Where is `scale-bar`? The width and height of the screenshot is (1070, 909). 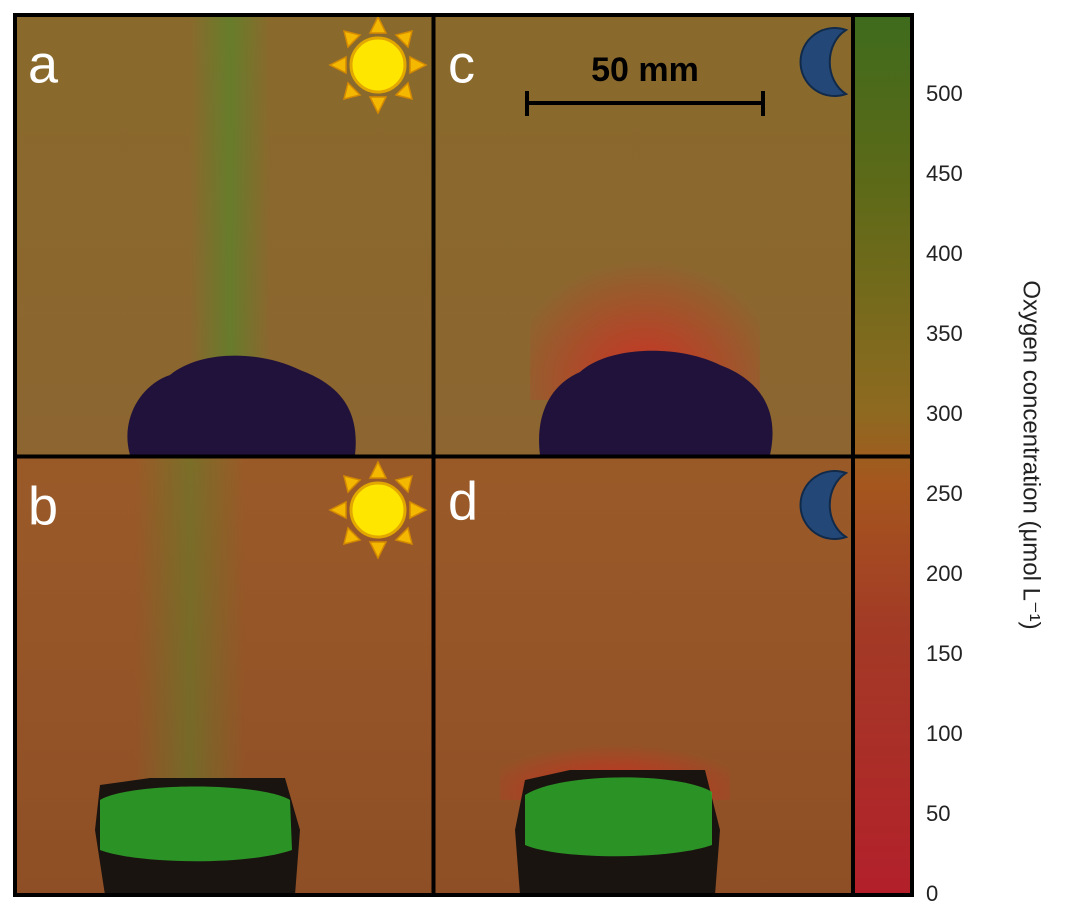 scale-bar is located at coordinates (645, 103).